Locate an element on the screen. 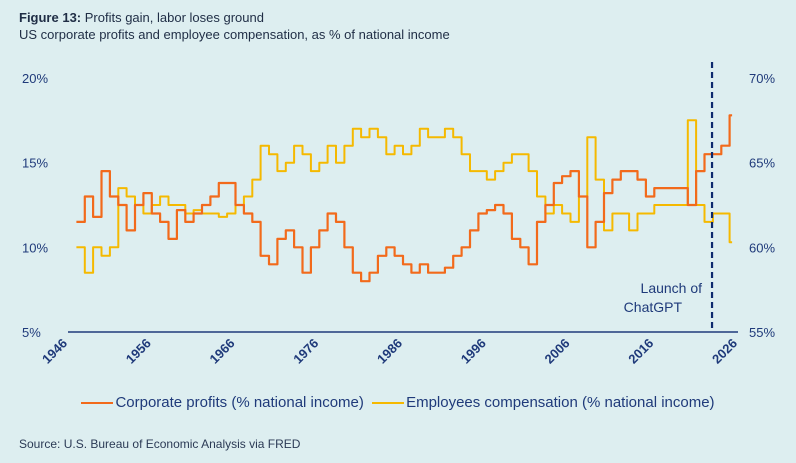 This screenshot has width=796, height=463. x-tick-label: 1946 is located at coordinates (54, 351).